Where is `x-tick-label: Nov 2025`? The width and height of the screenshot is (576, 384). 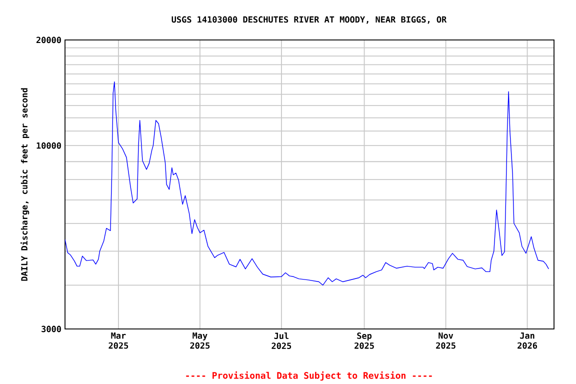 x-tick-label: Nov 2025 is located at coordinates (446, 340).